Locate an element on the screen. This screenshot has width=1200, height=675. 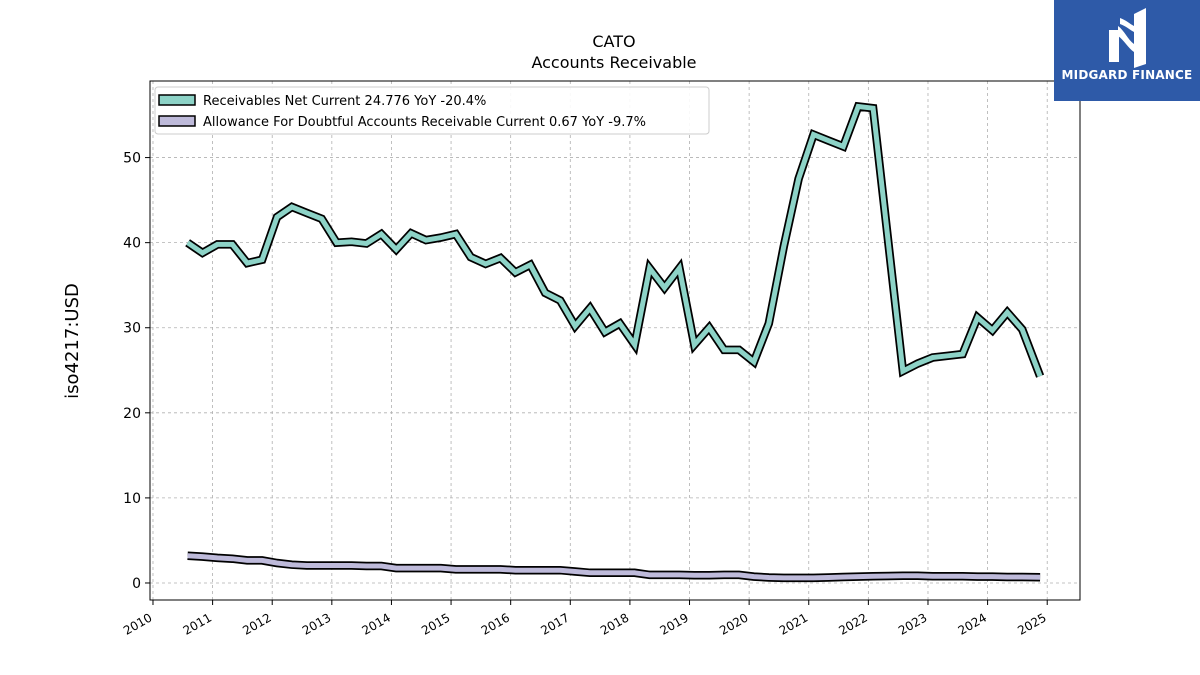
x-tick-label: 2012 is located at coordinates (256, 623).